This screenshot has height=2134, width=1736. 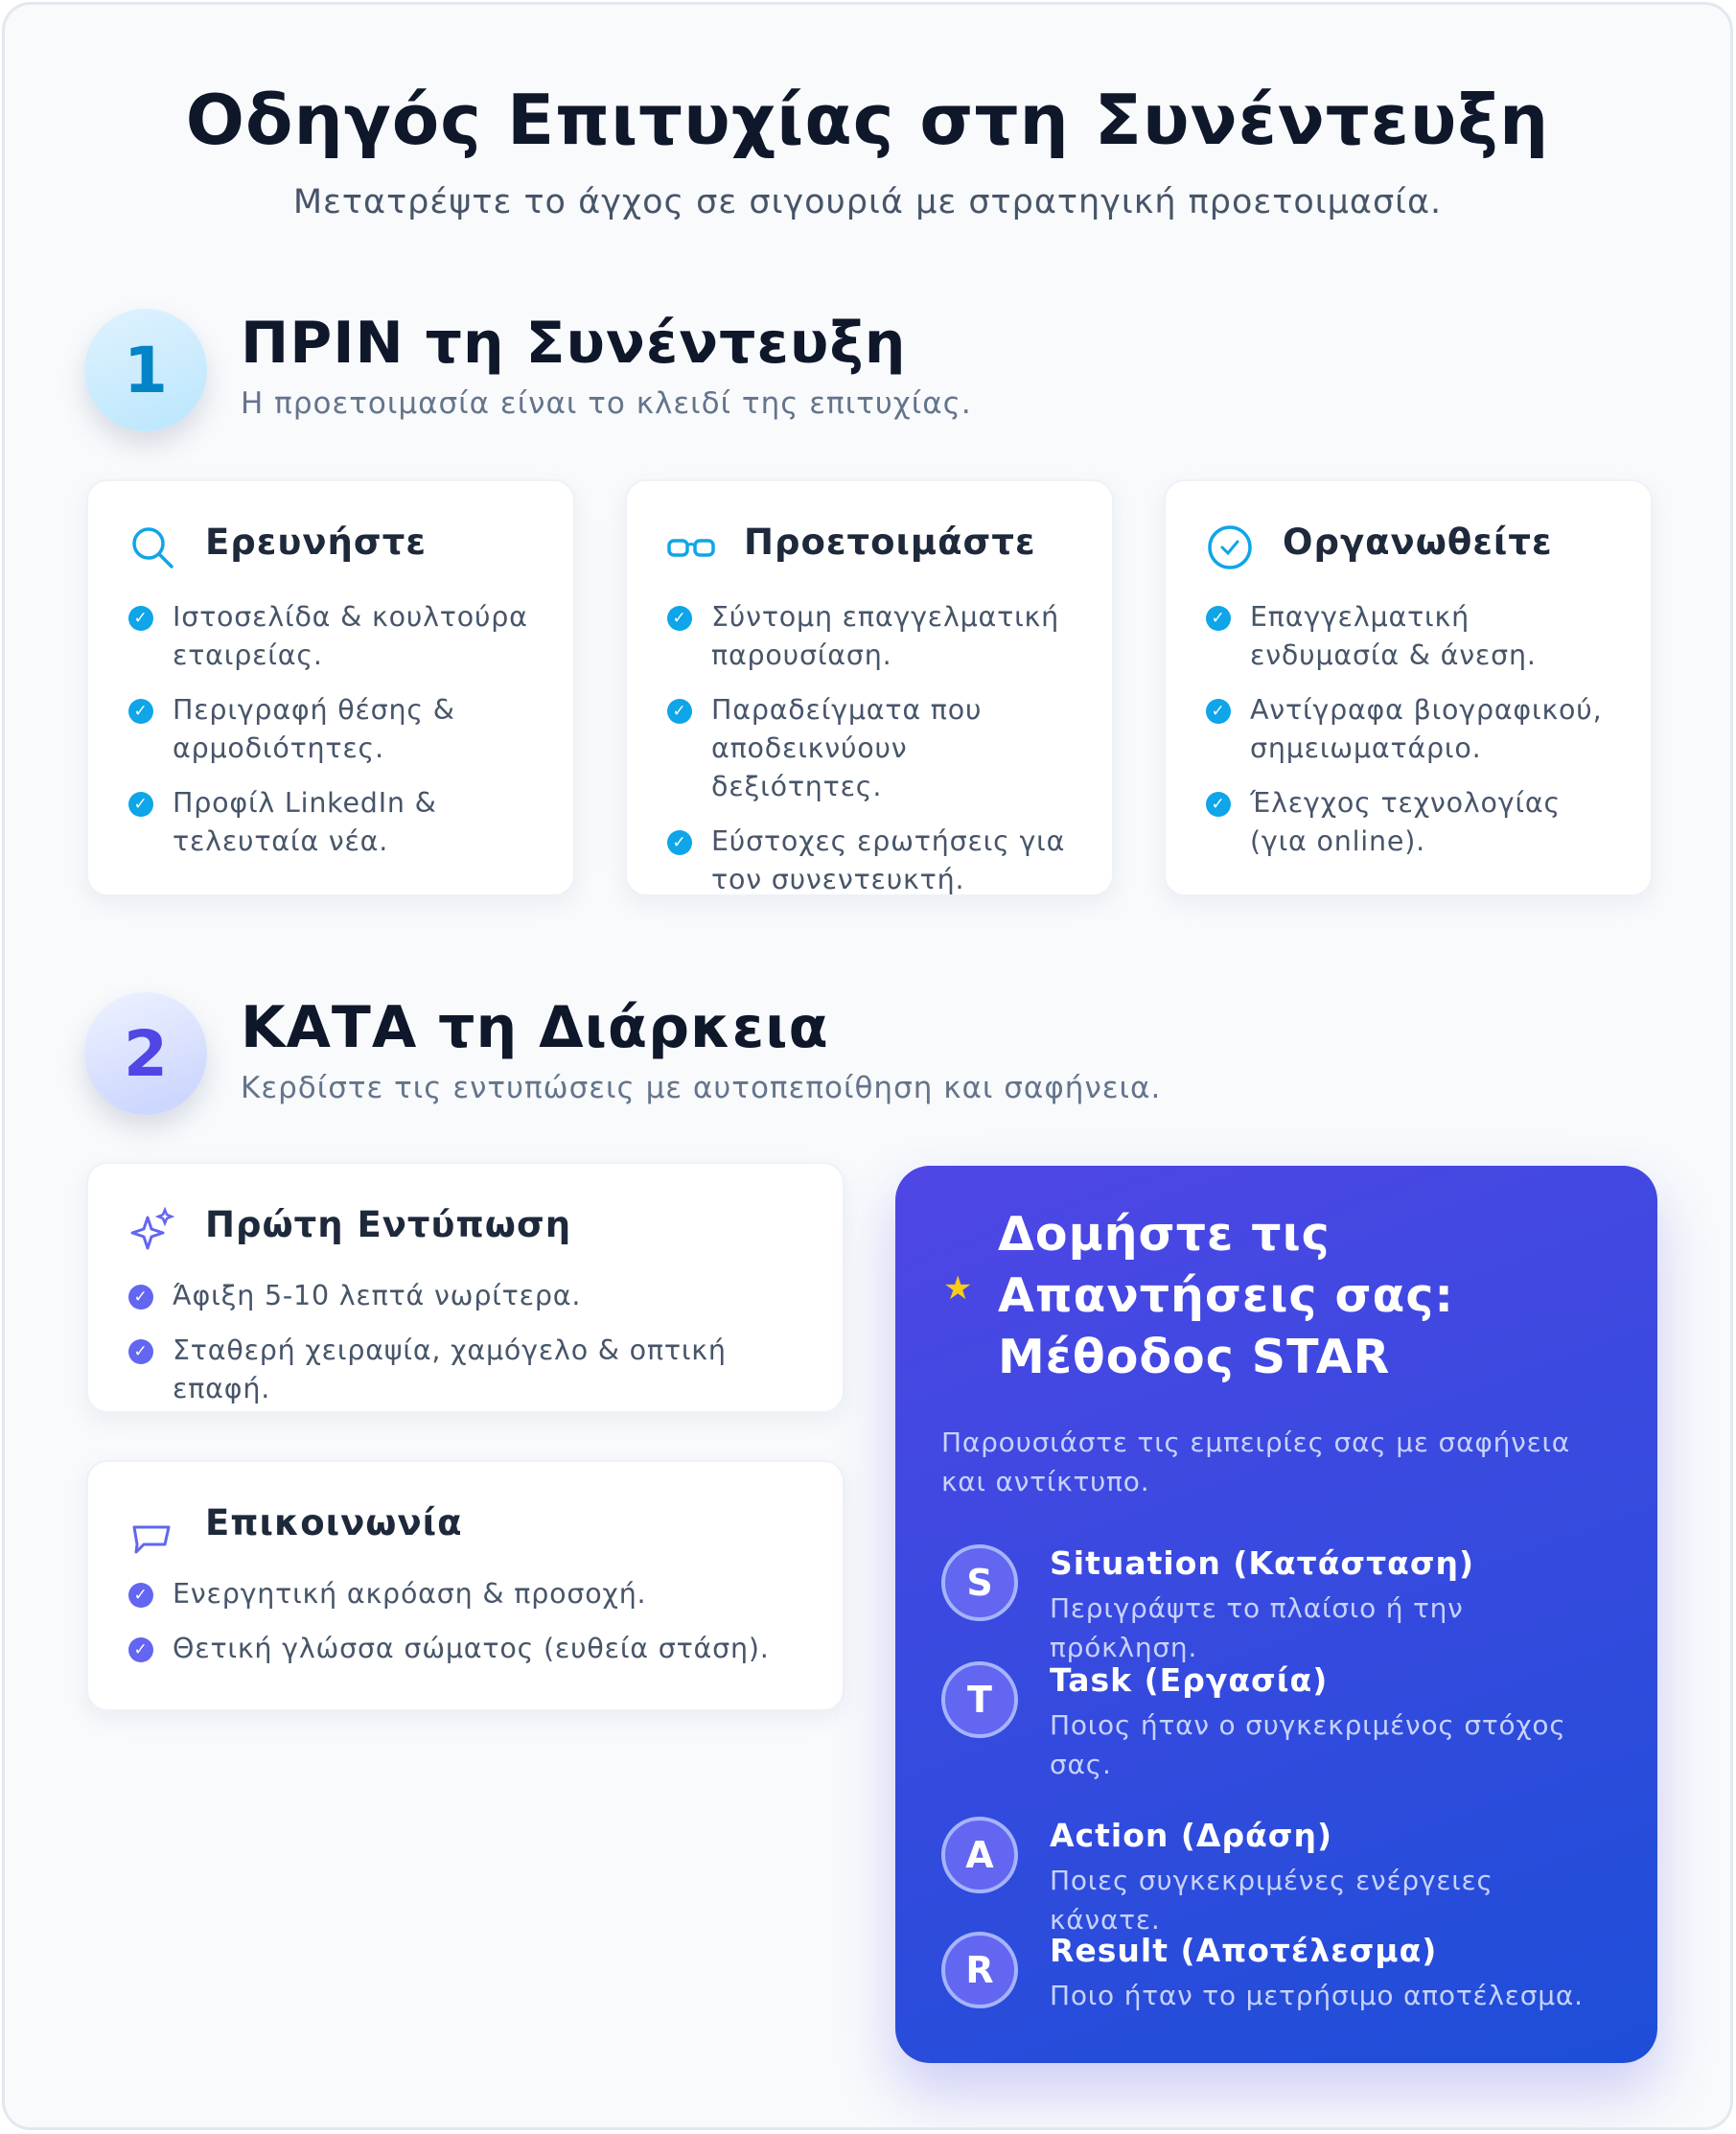 What do you see at coordinates (388, 1224) in the screenshot?
I see `card-title: Πρώτη Εντύπωση` at bounding box center [388, 1224].